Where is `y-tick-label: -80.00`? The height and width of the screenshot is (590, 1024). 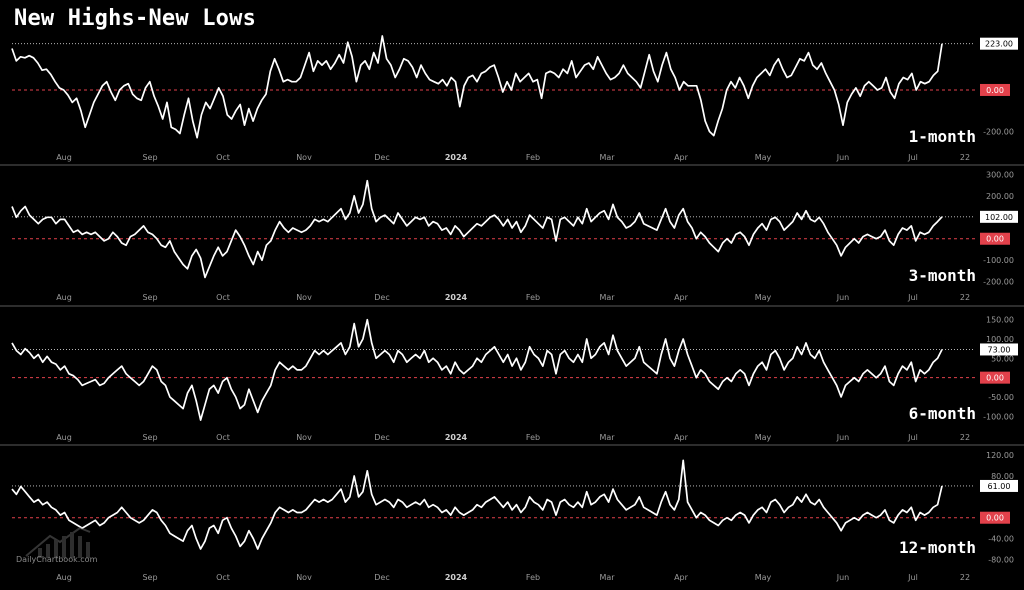
y-tick-label: -80.00 is located at coordinates (1001, 559).